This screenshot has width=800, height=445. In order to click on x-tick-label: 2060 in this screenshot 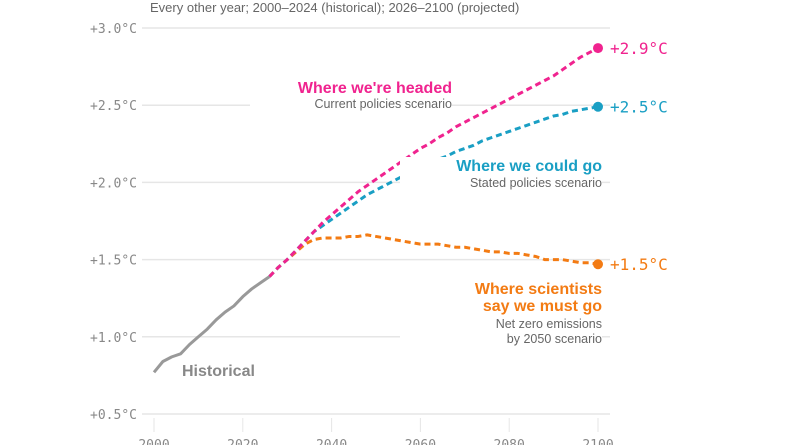, I will do `click(420, 441)`.